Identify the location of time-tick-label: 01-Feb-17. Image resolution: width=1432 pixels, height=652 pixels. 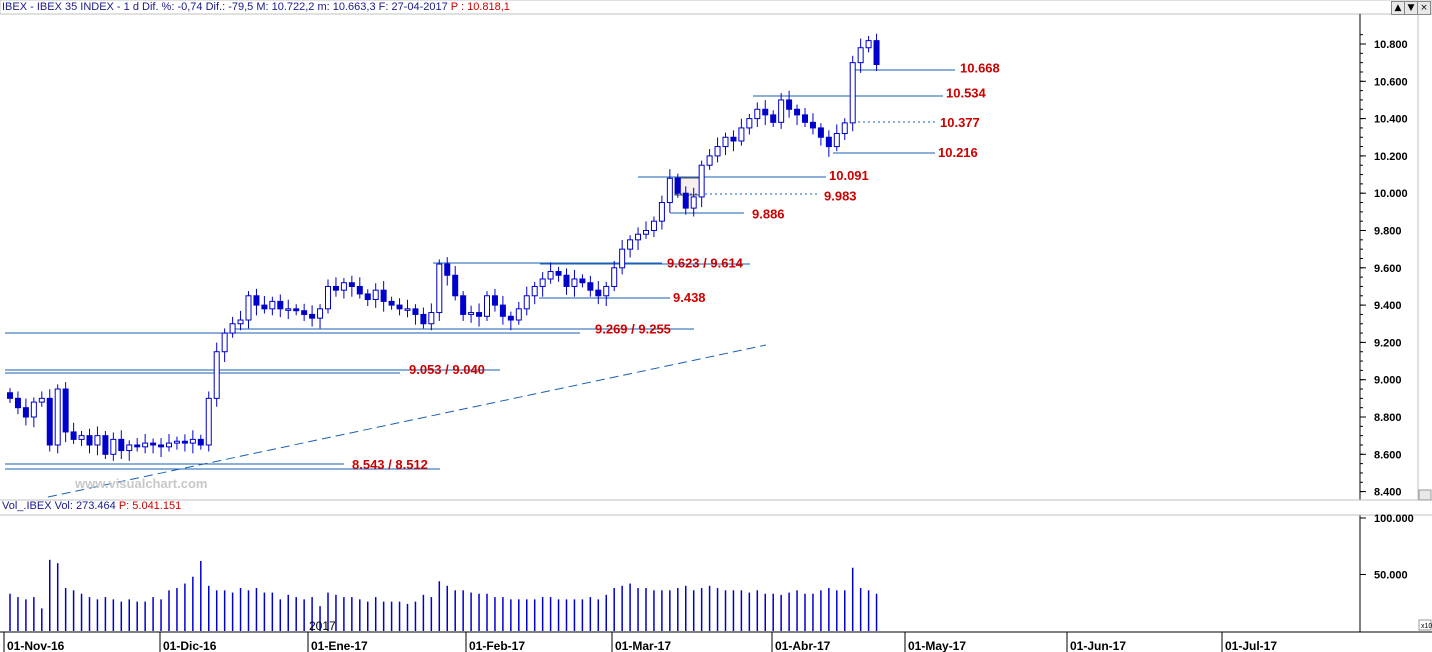
(497, 645).